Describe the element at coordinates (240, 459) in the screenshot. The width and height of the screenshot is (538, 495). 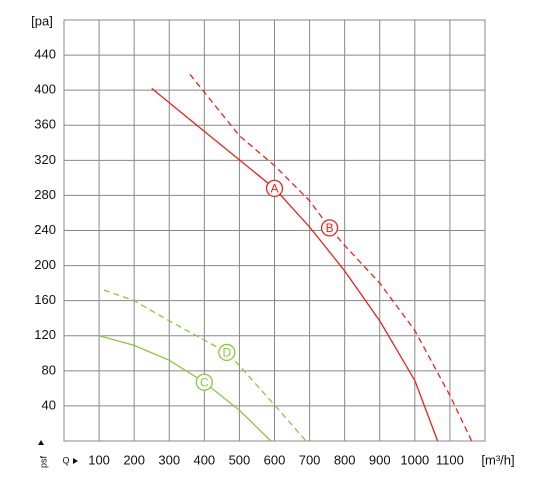
I see `x-tick-label: 500` at that location.